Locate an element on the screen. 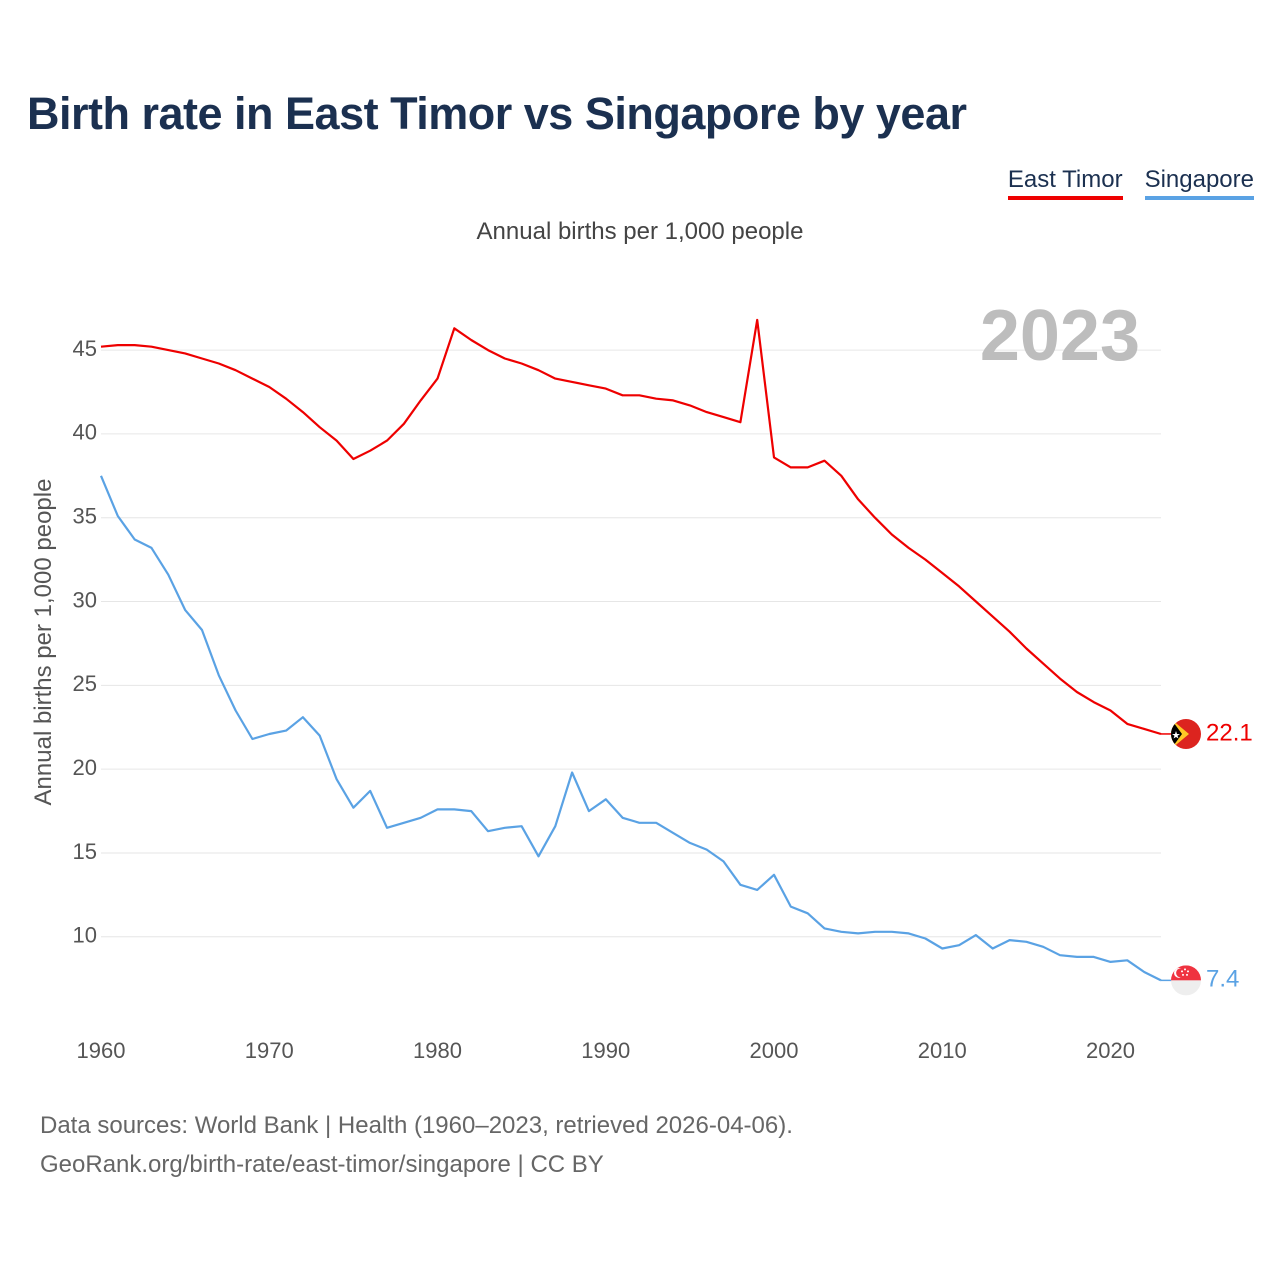  x-tick-label: 2010 is located at coordinates (942, 1050).